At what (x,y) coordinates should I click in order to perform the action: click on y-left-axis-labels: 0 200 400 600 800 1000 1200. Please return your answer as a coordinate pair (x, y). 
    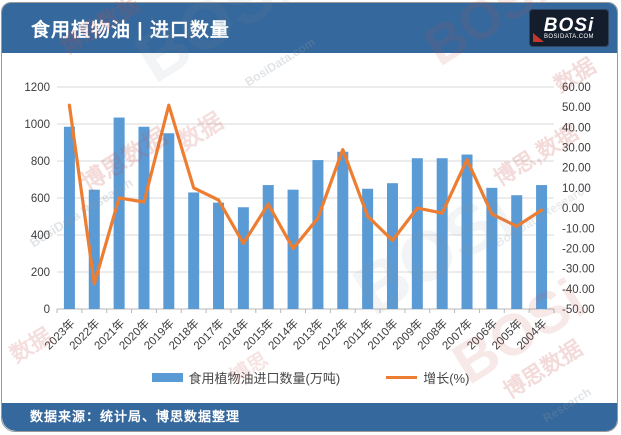
    Looking at the image, I should click on (37, 199).